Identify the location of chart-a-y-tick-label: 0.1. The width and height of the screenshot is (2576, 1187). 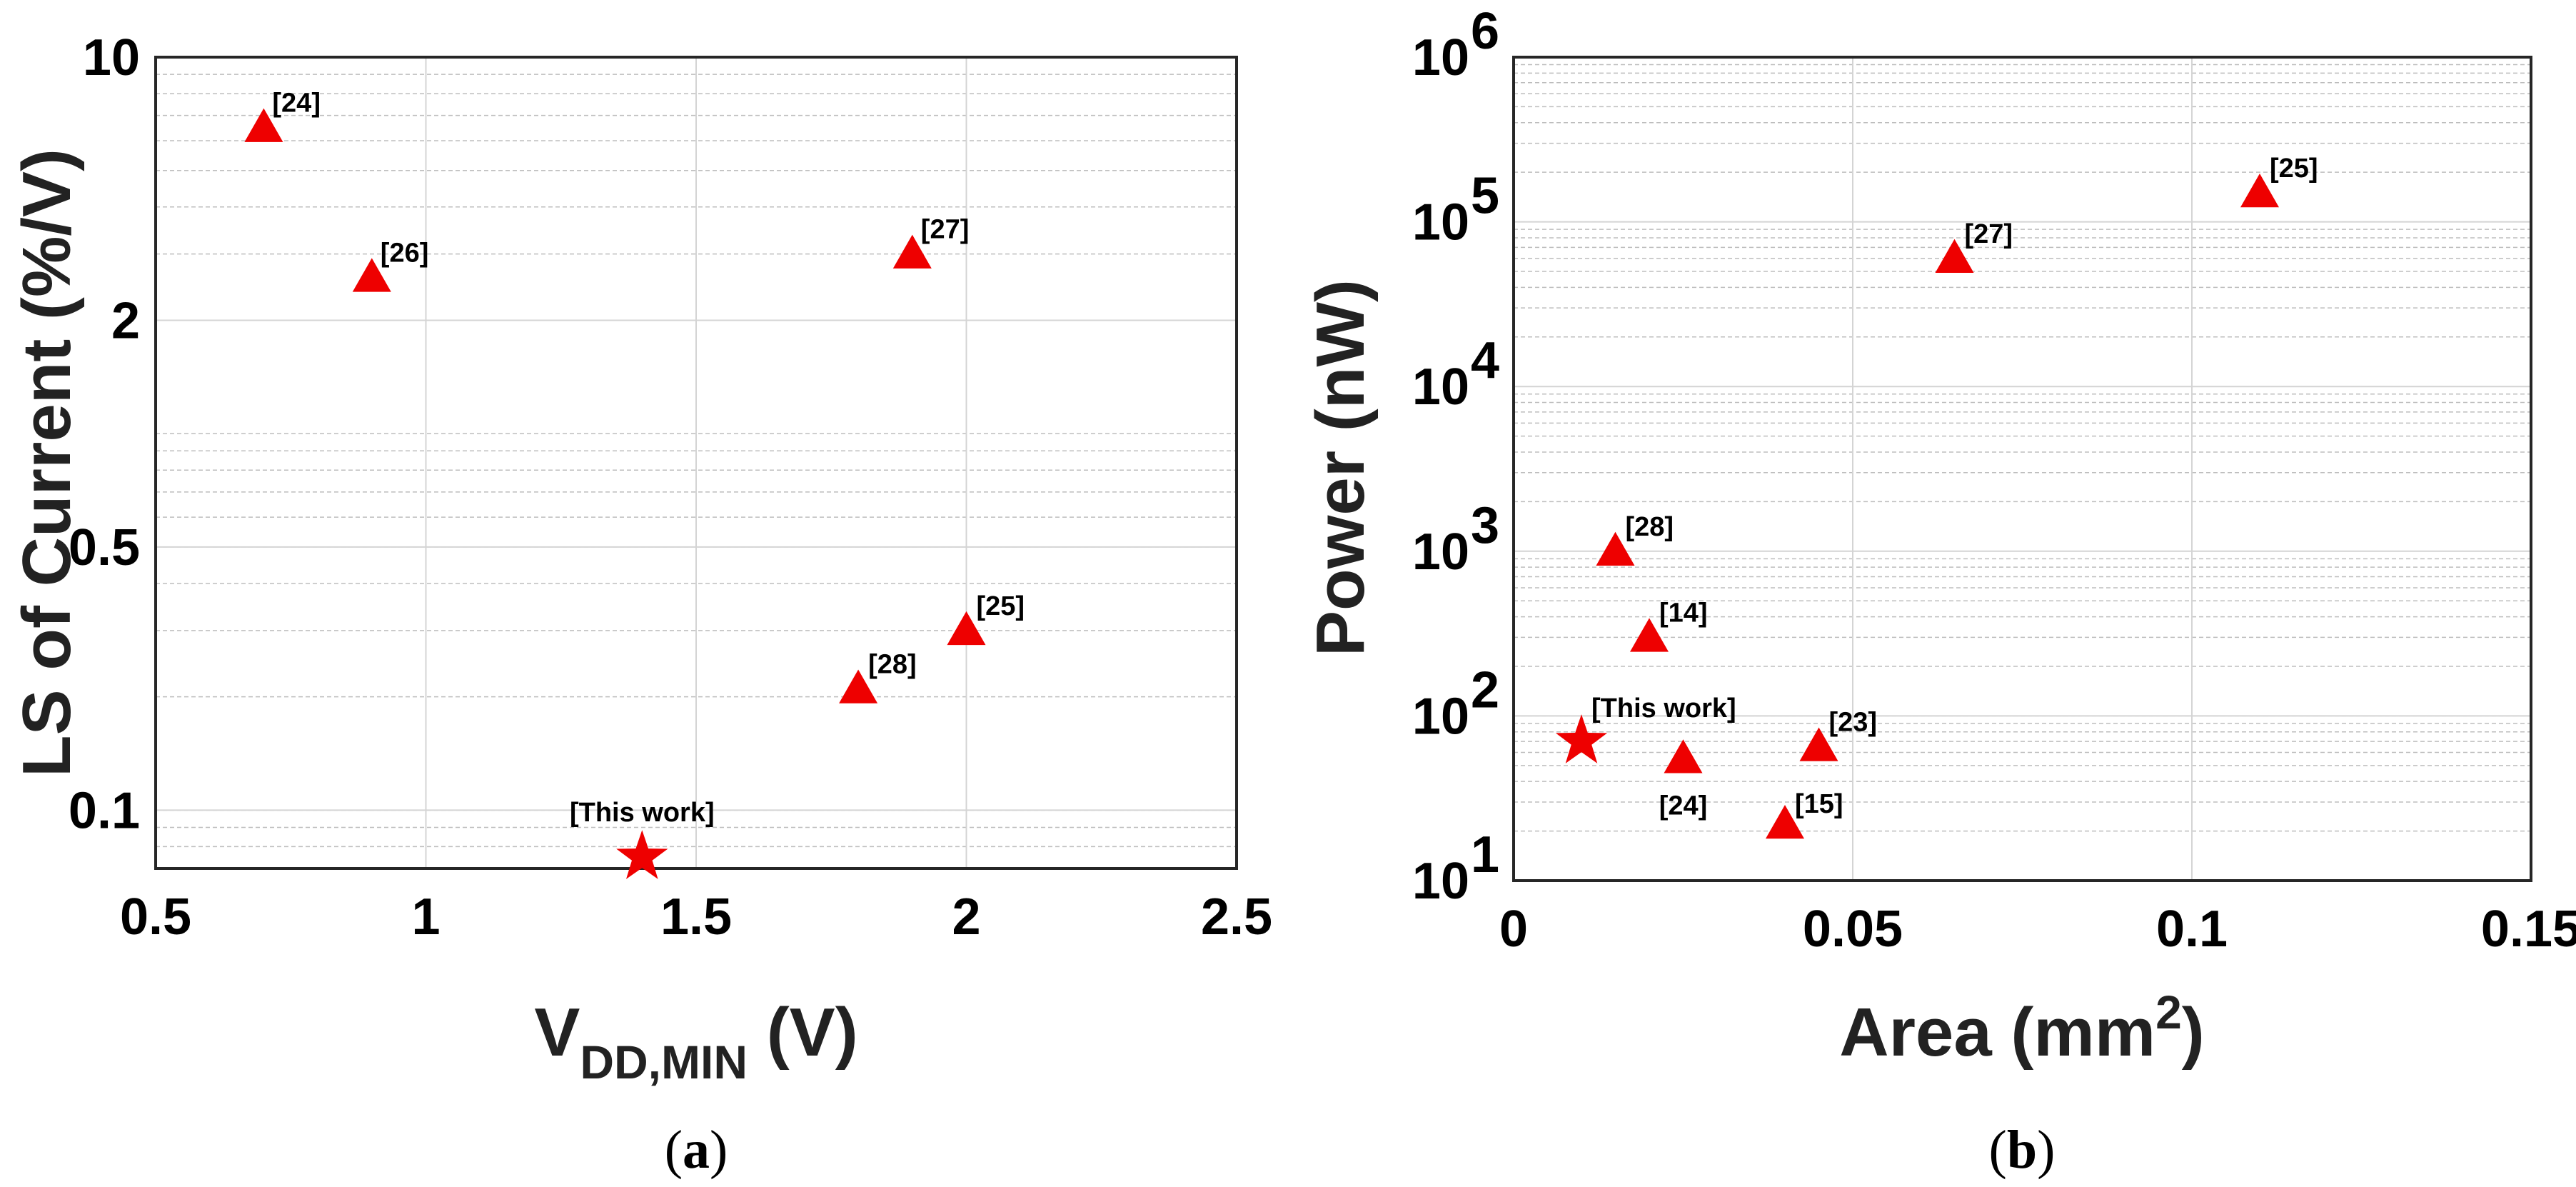
(105, 811).